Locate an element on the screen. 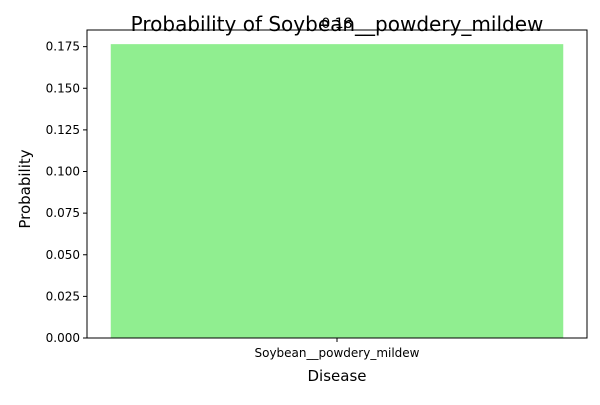 This screenshot has width=600, height=405. y-tick-label: 0.150 is located at coordinates (63, 88).